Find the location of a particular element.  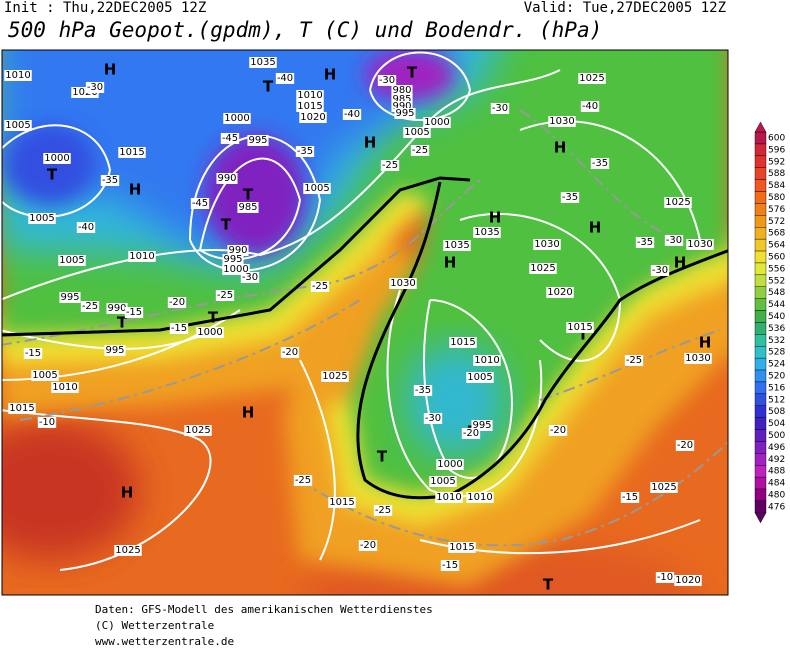

isotherm-label: -45 is located at coordinates (200, 203).